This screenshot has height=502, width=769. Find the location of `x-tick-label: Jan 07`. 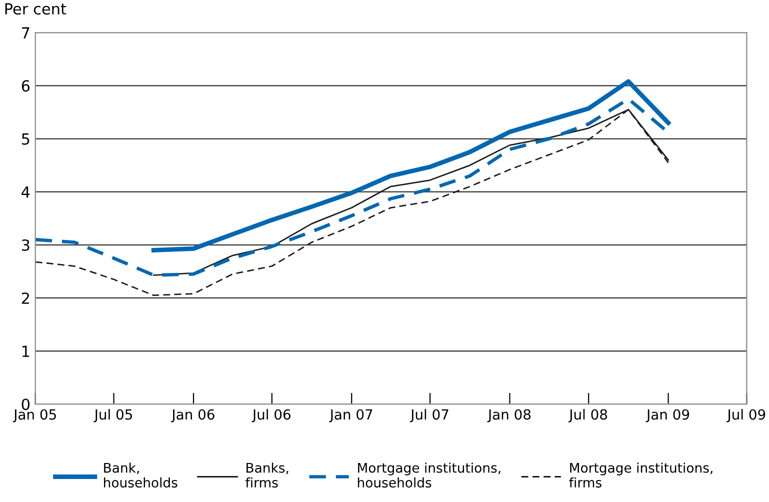

x-tick-label: Jan 07 is located at coordinates (350, 415).